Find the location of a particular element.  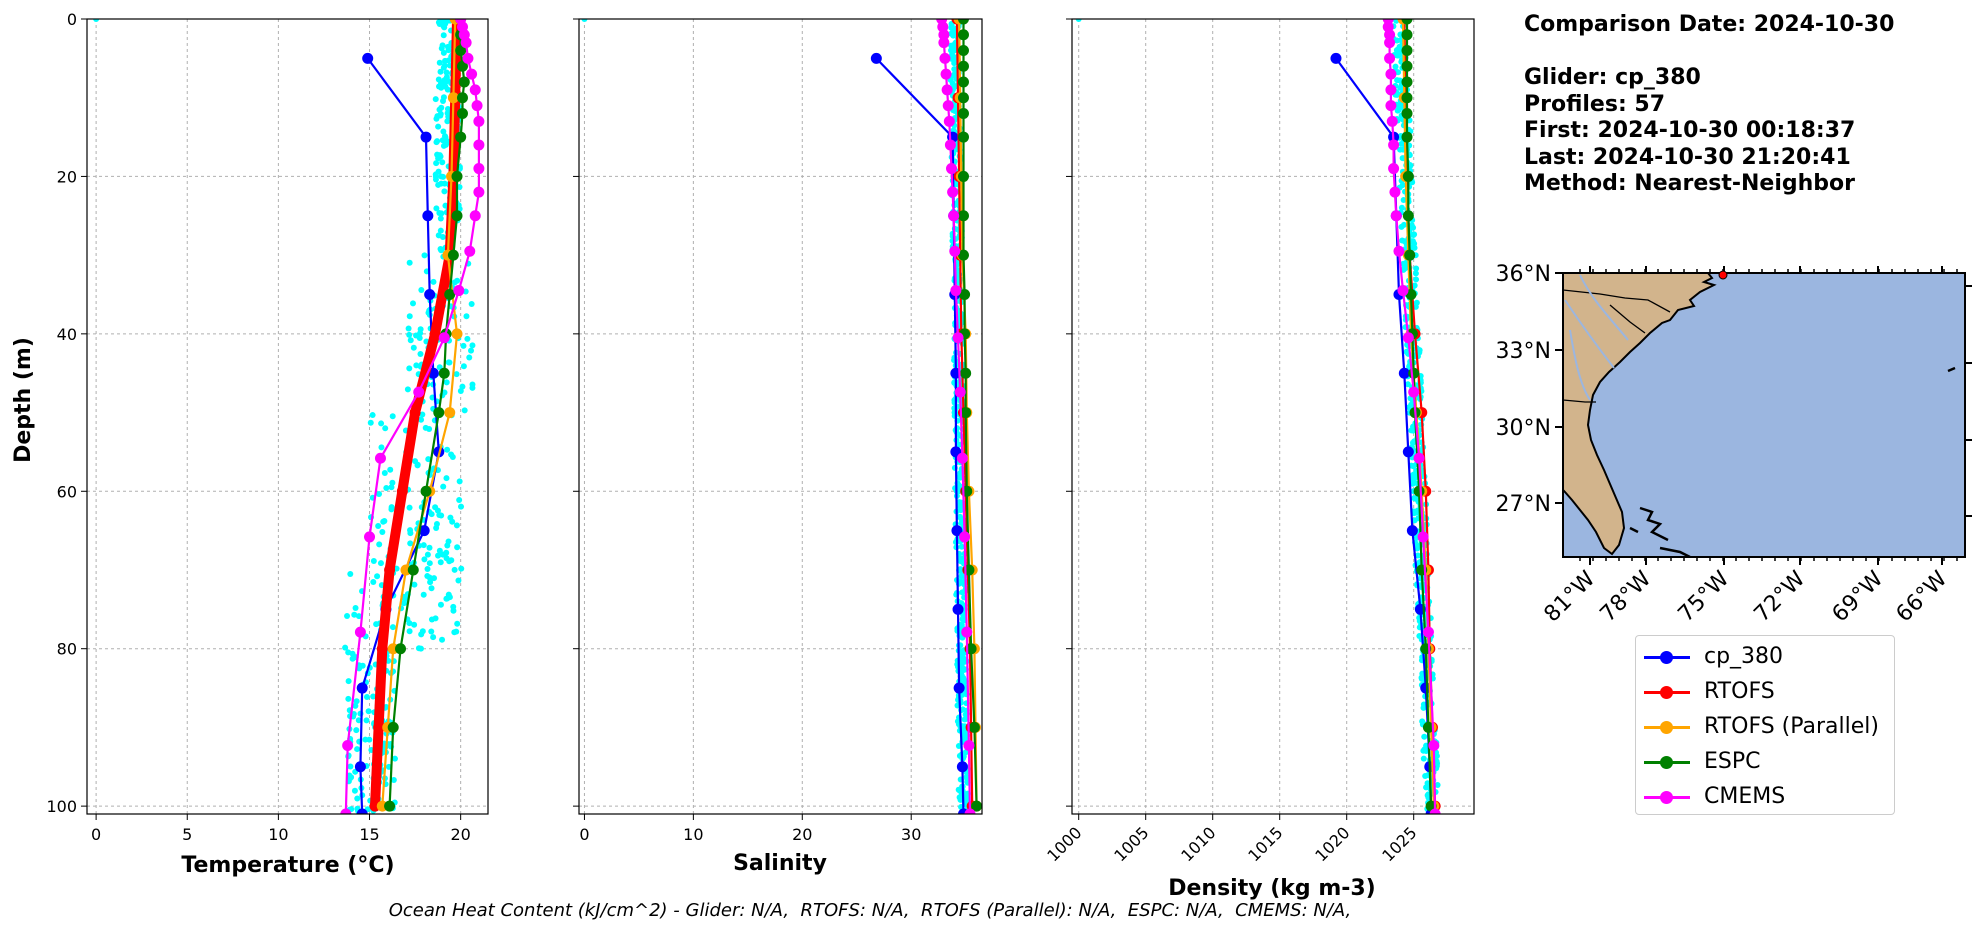

x-tick-label: 0 is located at coordinates (584, 834).